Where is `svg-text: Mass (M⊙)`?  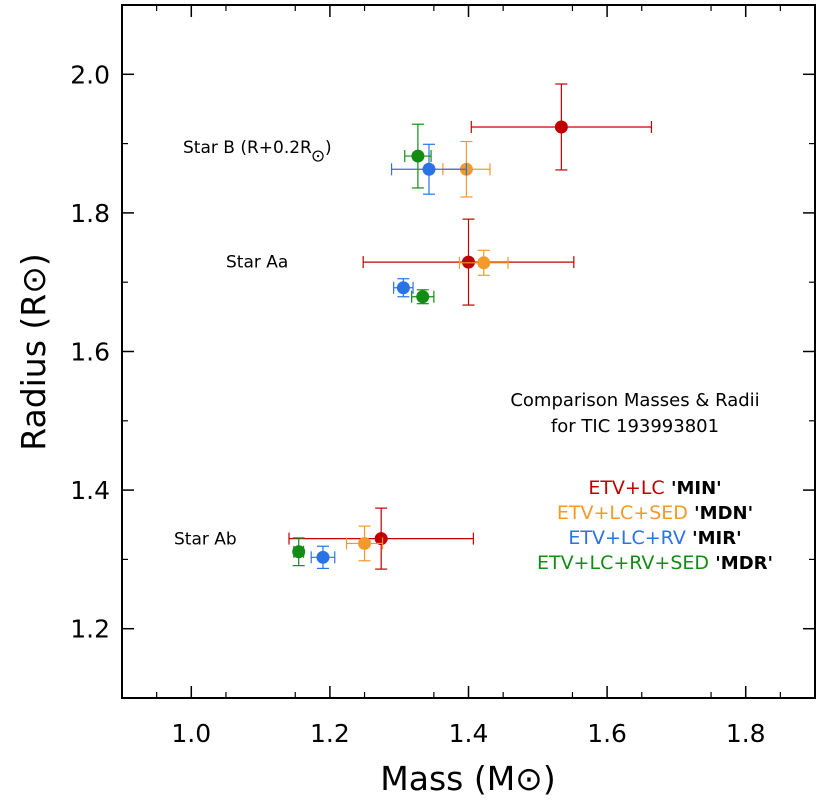
svg-text: Mass (M⊙) is located at coordinates (467, 778).